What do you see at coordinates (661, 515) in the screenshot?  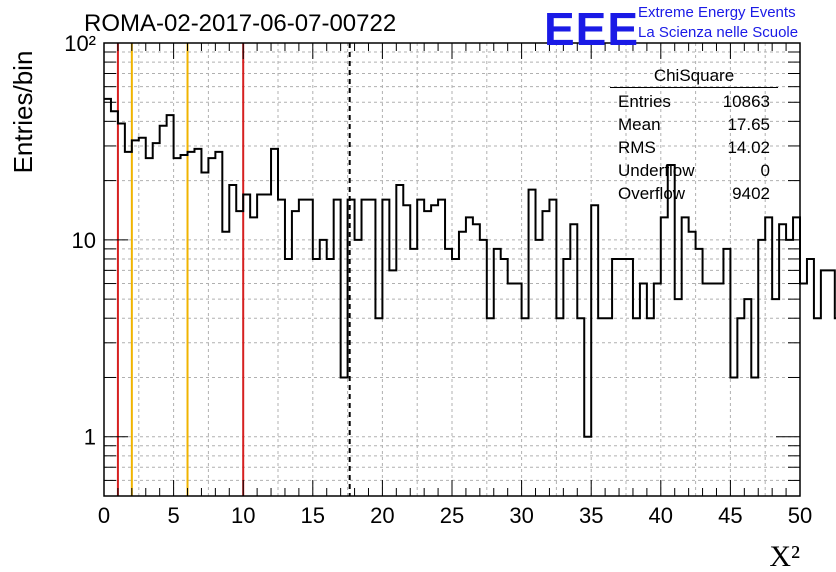 I see `x-tick-label: 40` at bounding box center [661, 515].